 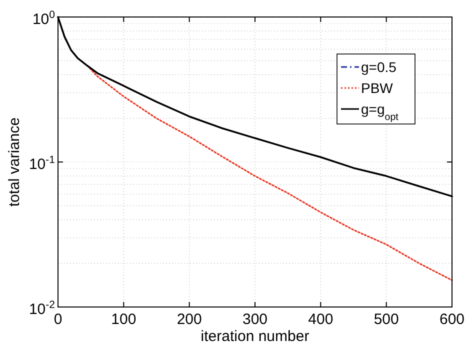 I want to click on legend-label: g=g$_{opt}$, so click(x=380, y=111).